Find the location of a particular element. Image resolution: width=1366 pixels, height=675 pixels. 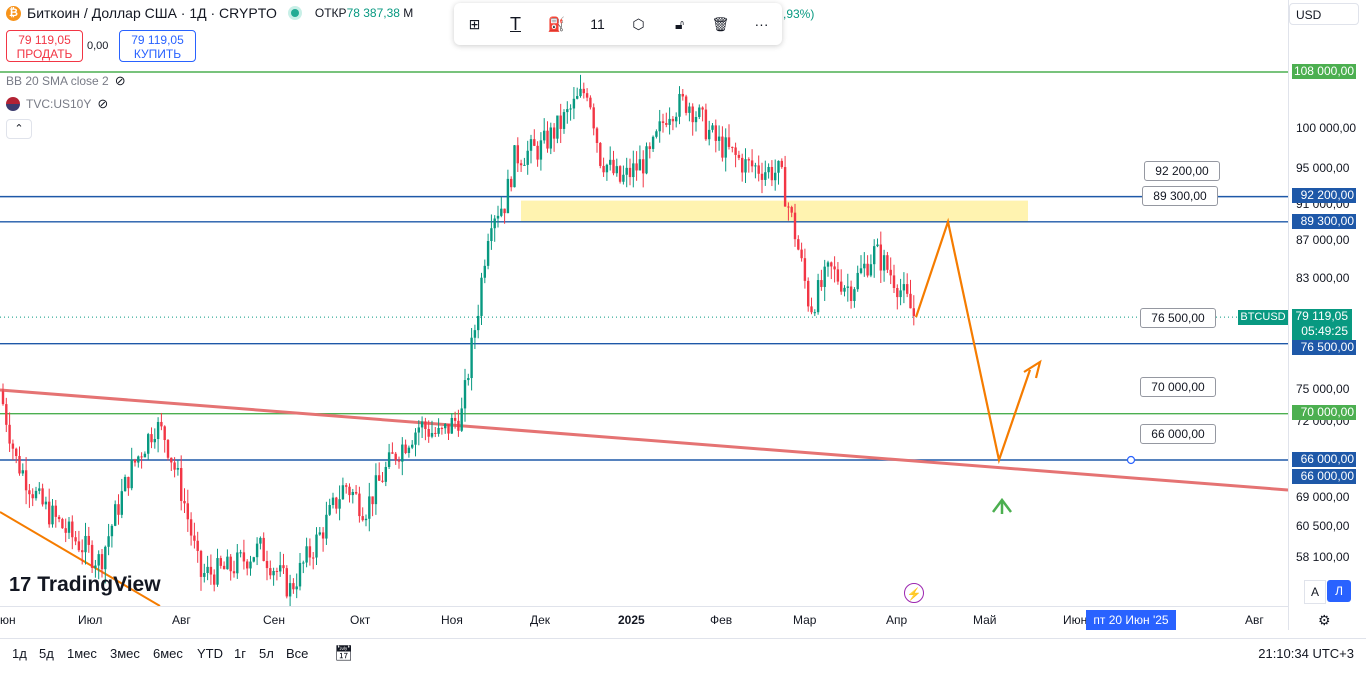

time-axis is located at coordinates (644, 620).